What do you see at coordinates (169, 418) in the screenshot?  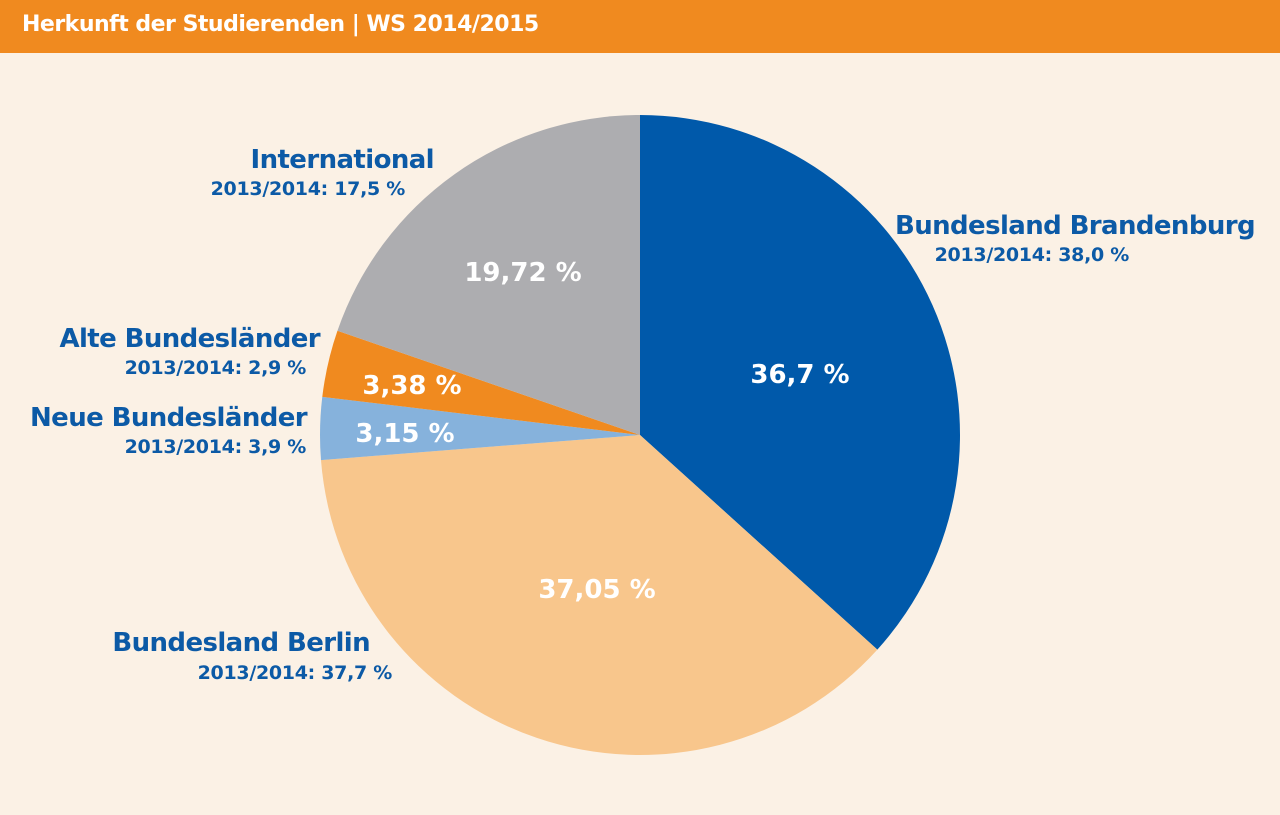 I see `category-label-neue-bundeslaender: Neue Bundesländer` at bounding box center [169, 418].